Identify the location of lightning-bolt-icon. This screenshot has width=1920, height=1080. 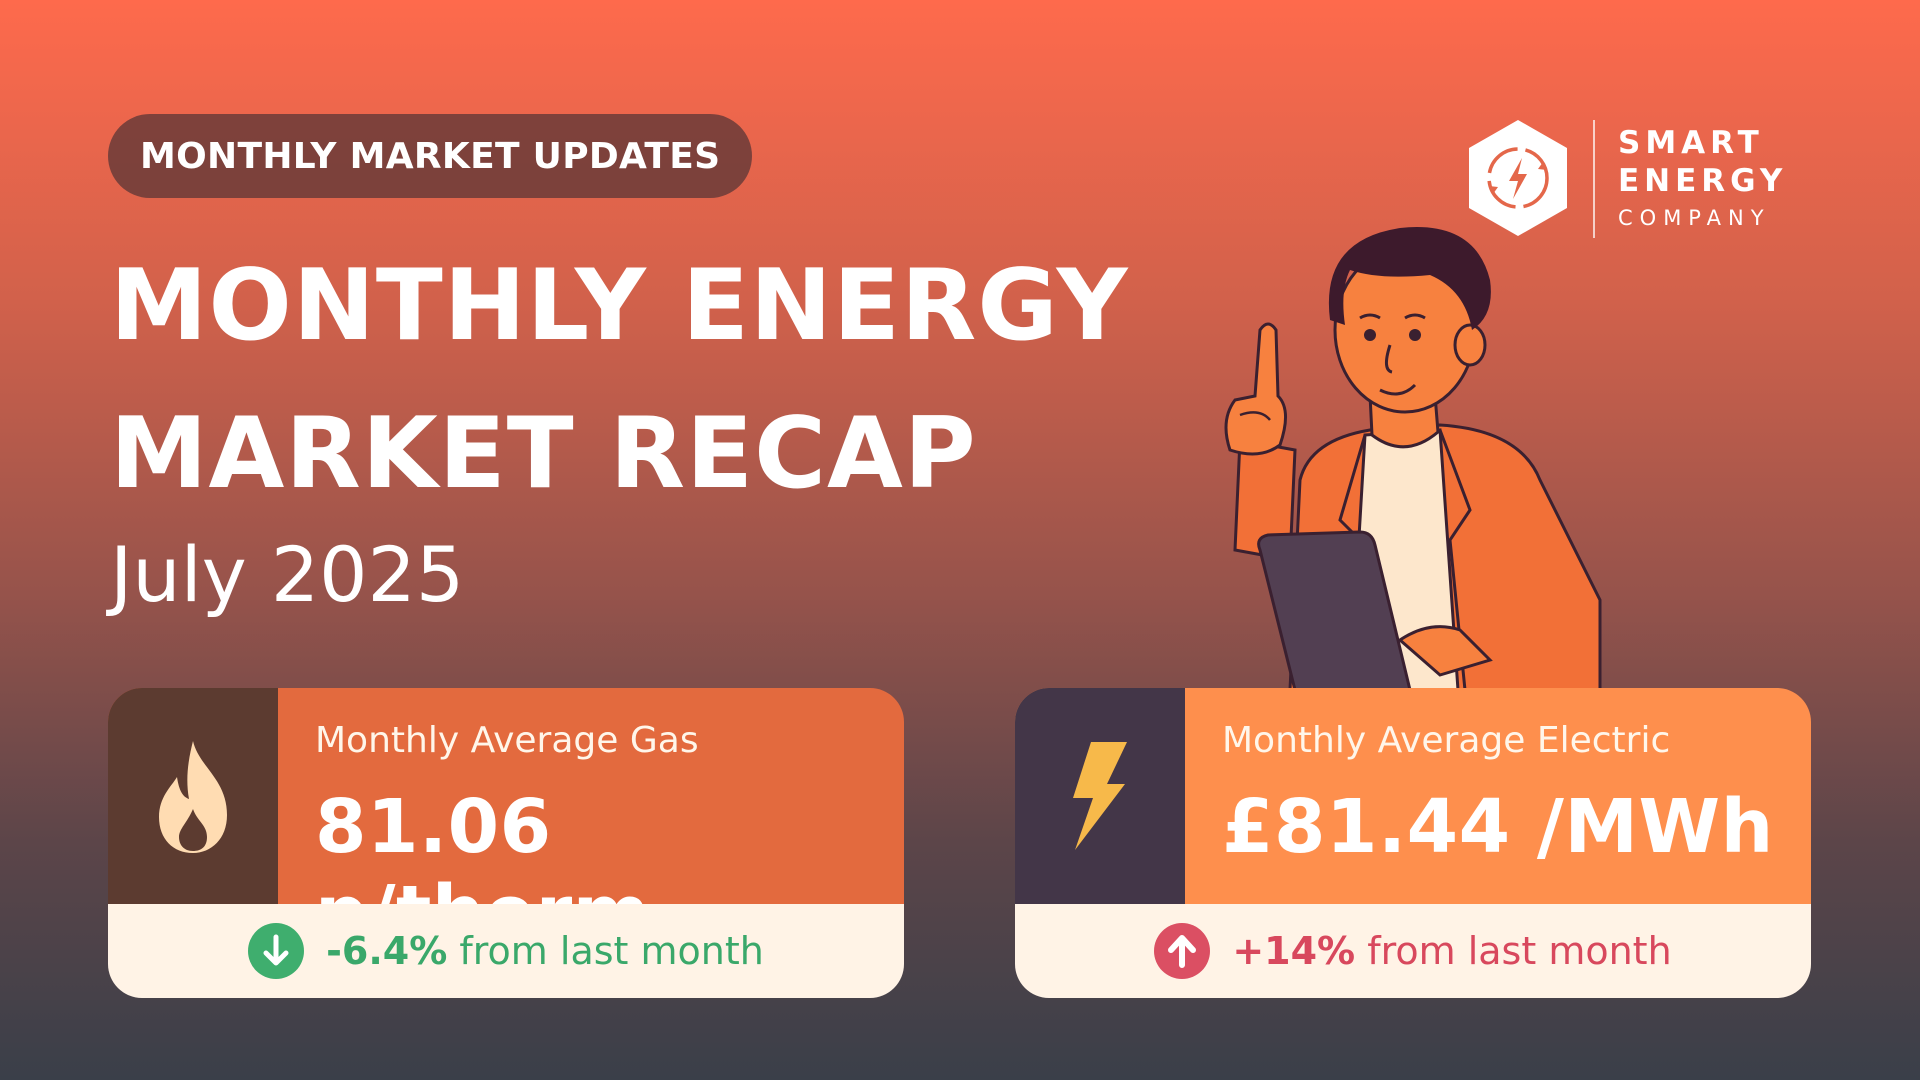
(1100, 796).